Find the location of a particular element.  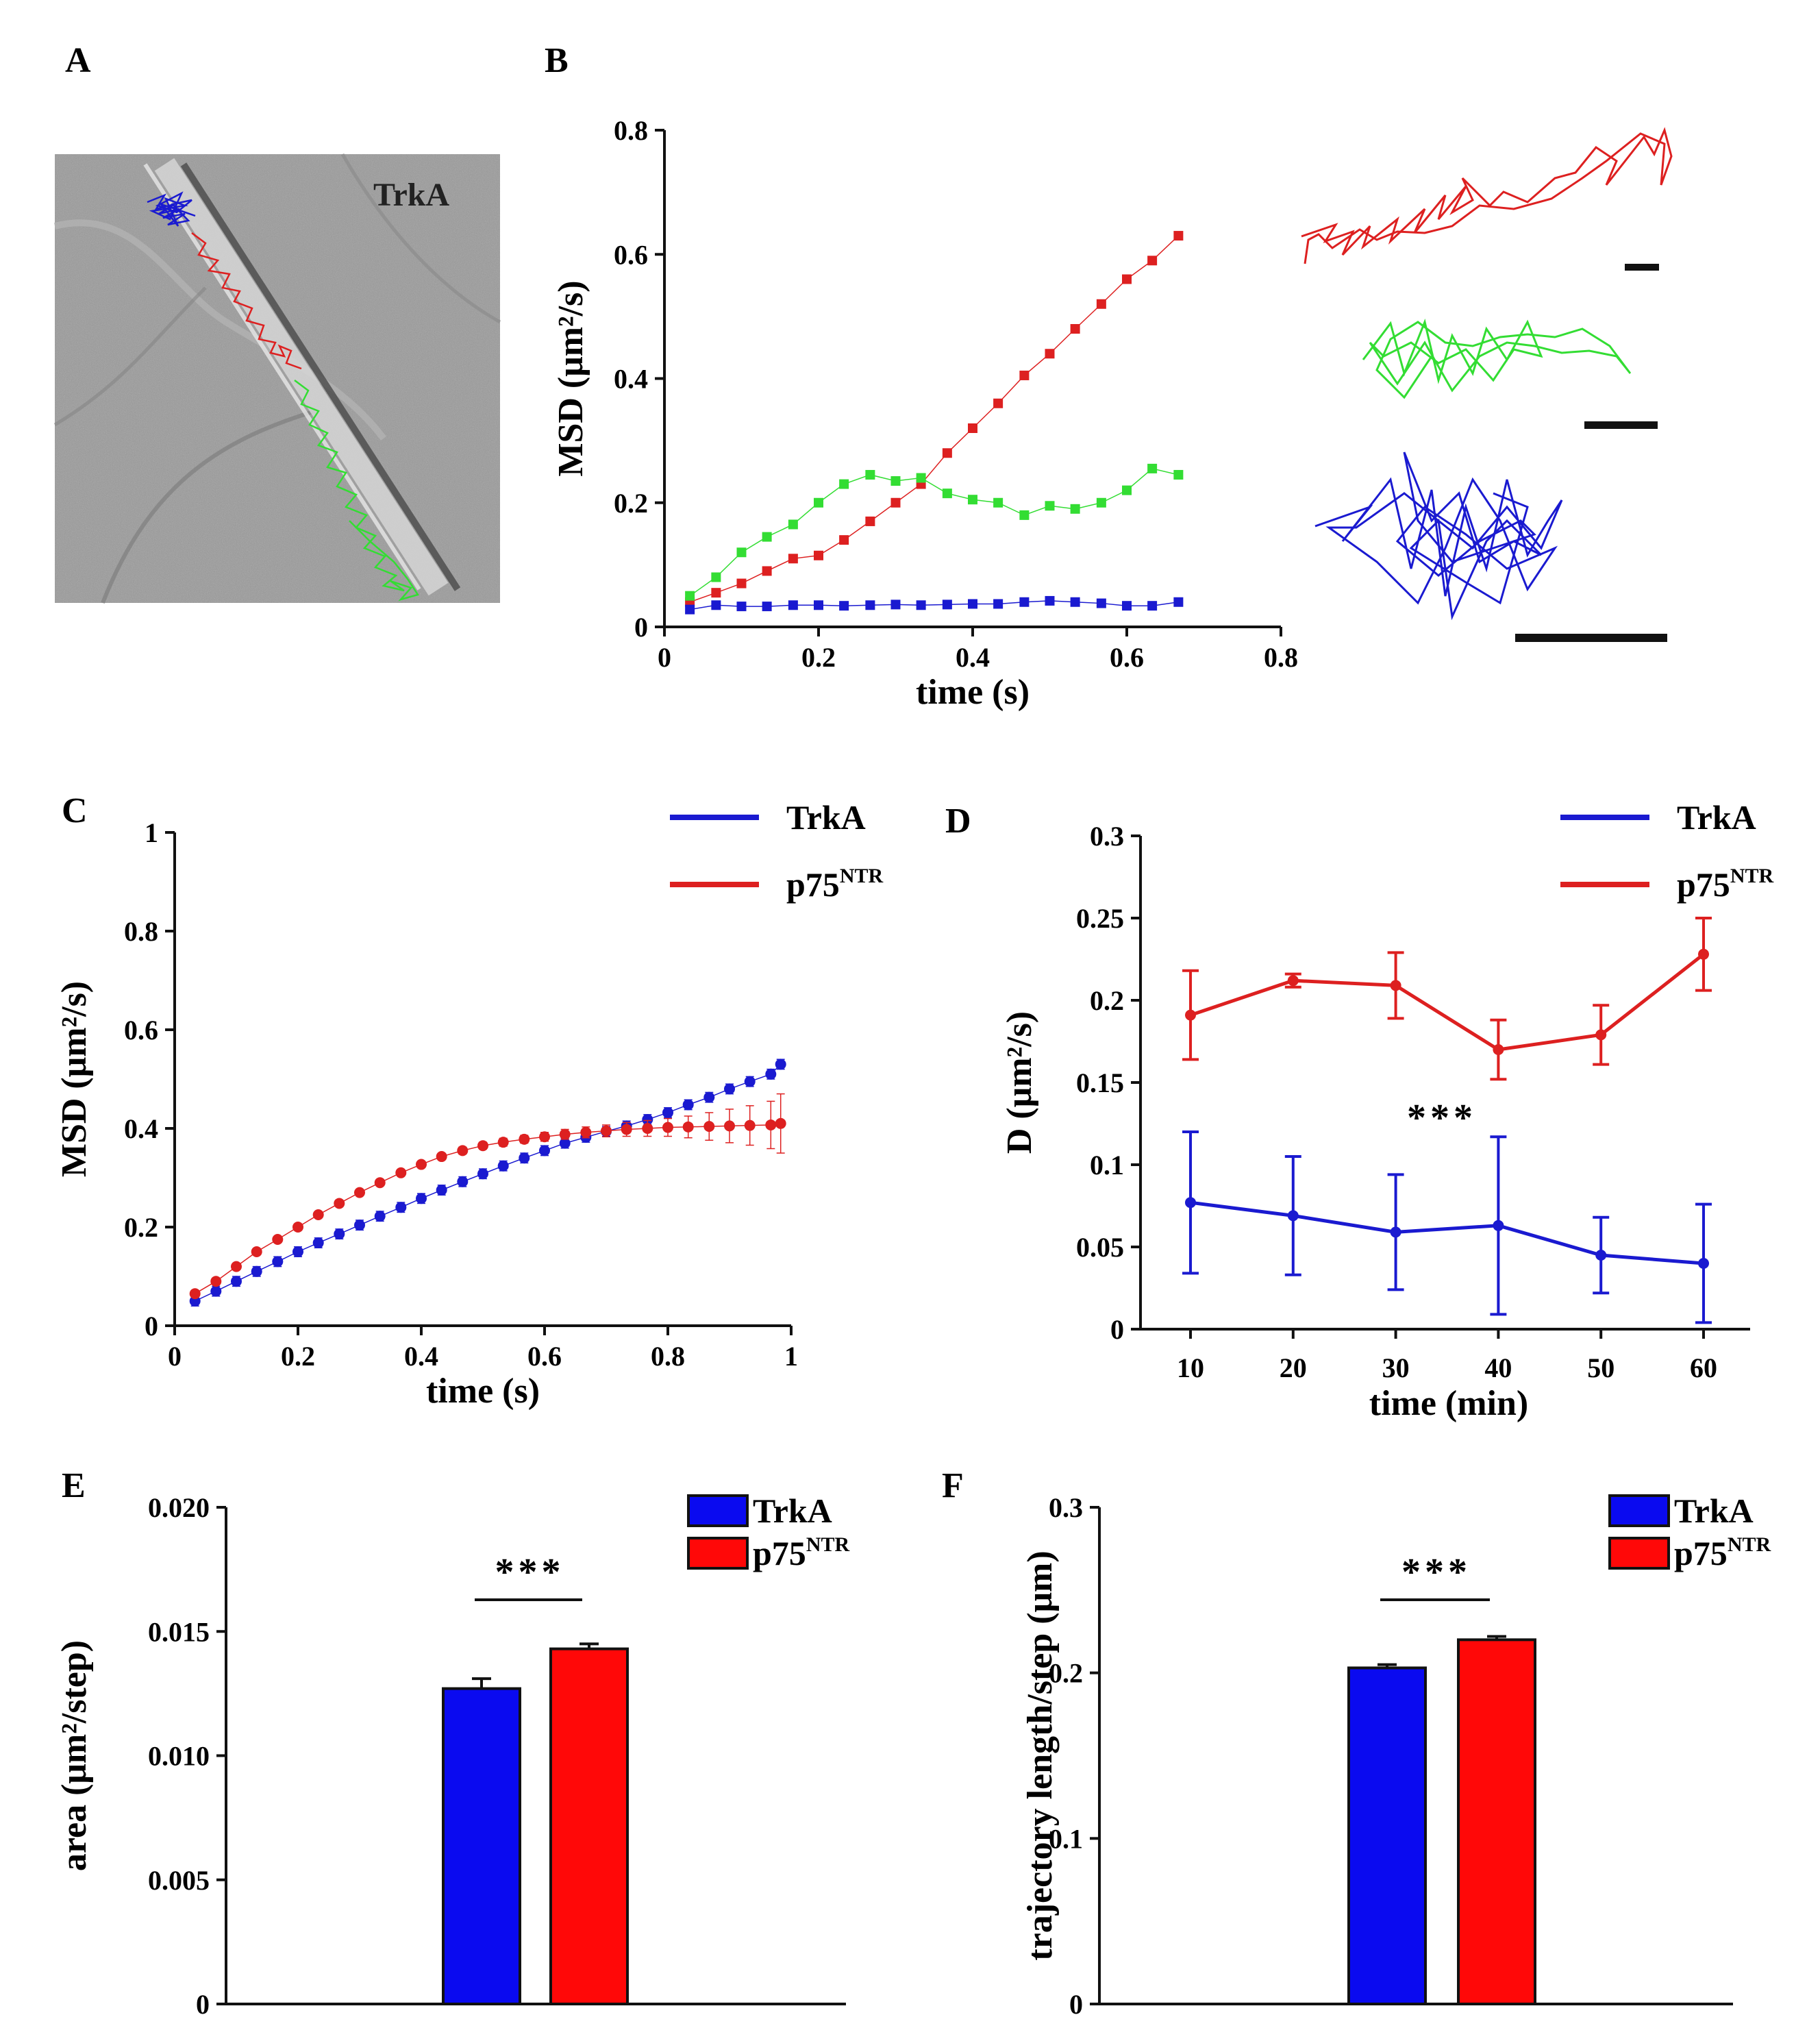

y-tick-label: 0.015 is located at coordinates (179, 1631).